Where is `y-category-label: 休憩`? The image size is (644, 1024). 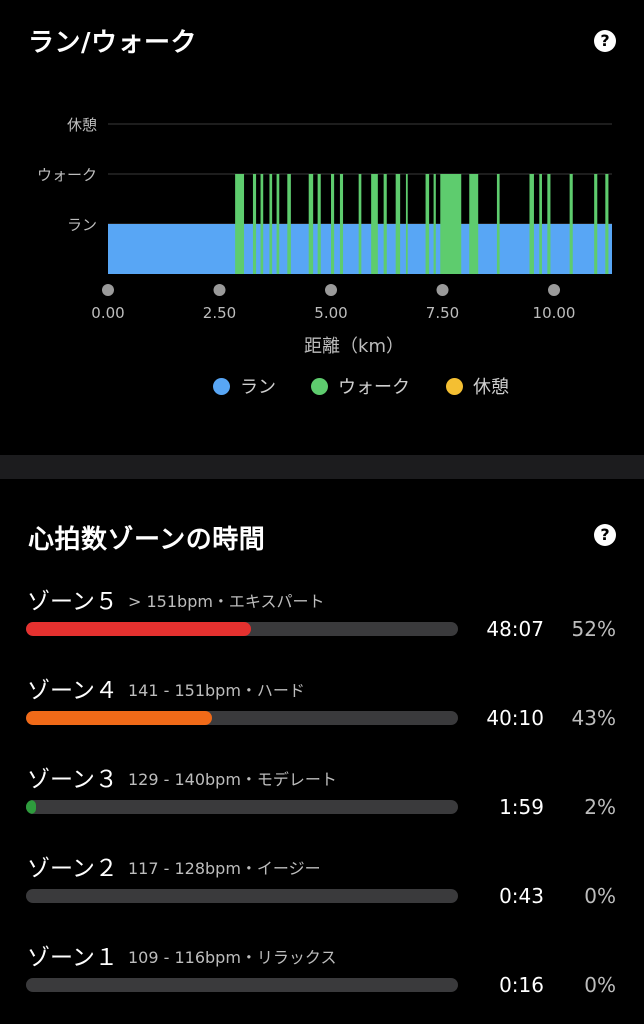
y-category-label: 休憩 is located at coordinates (82, 125).